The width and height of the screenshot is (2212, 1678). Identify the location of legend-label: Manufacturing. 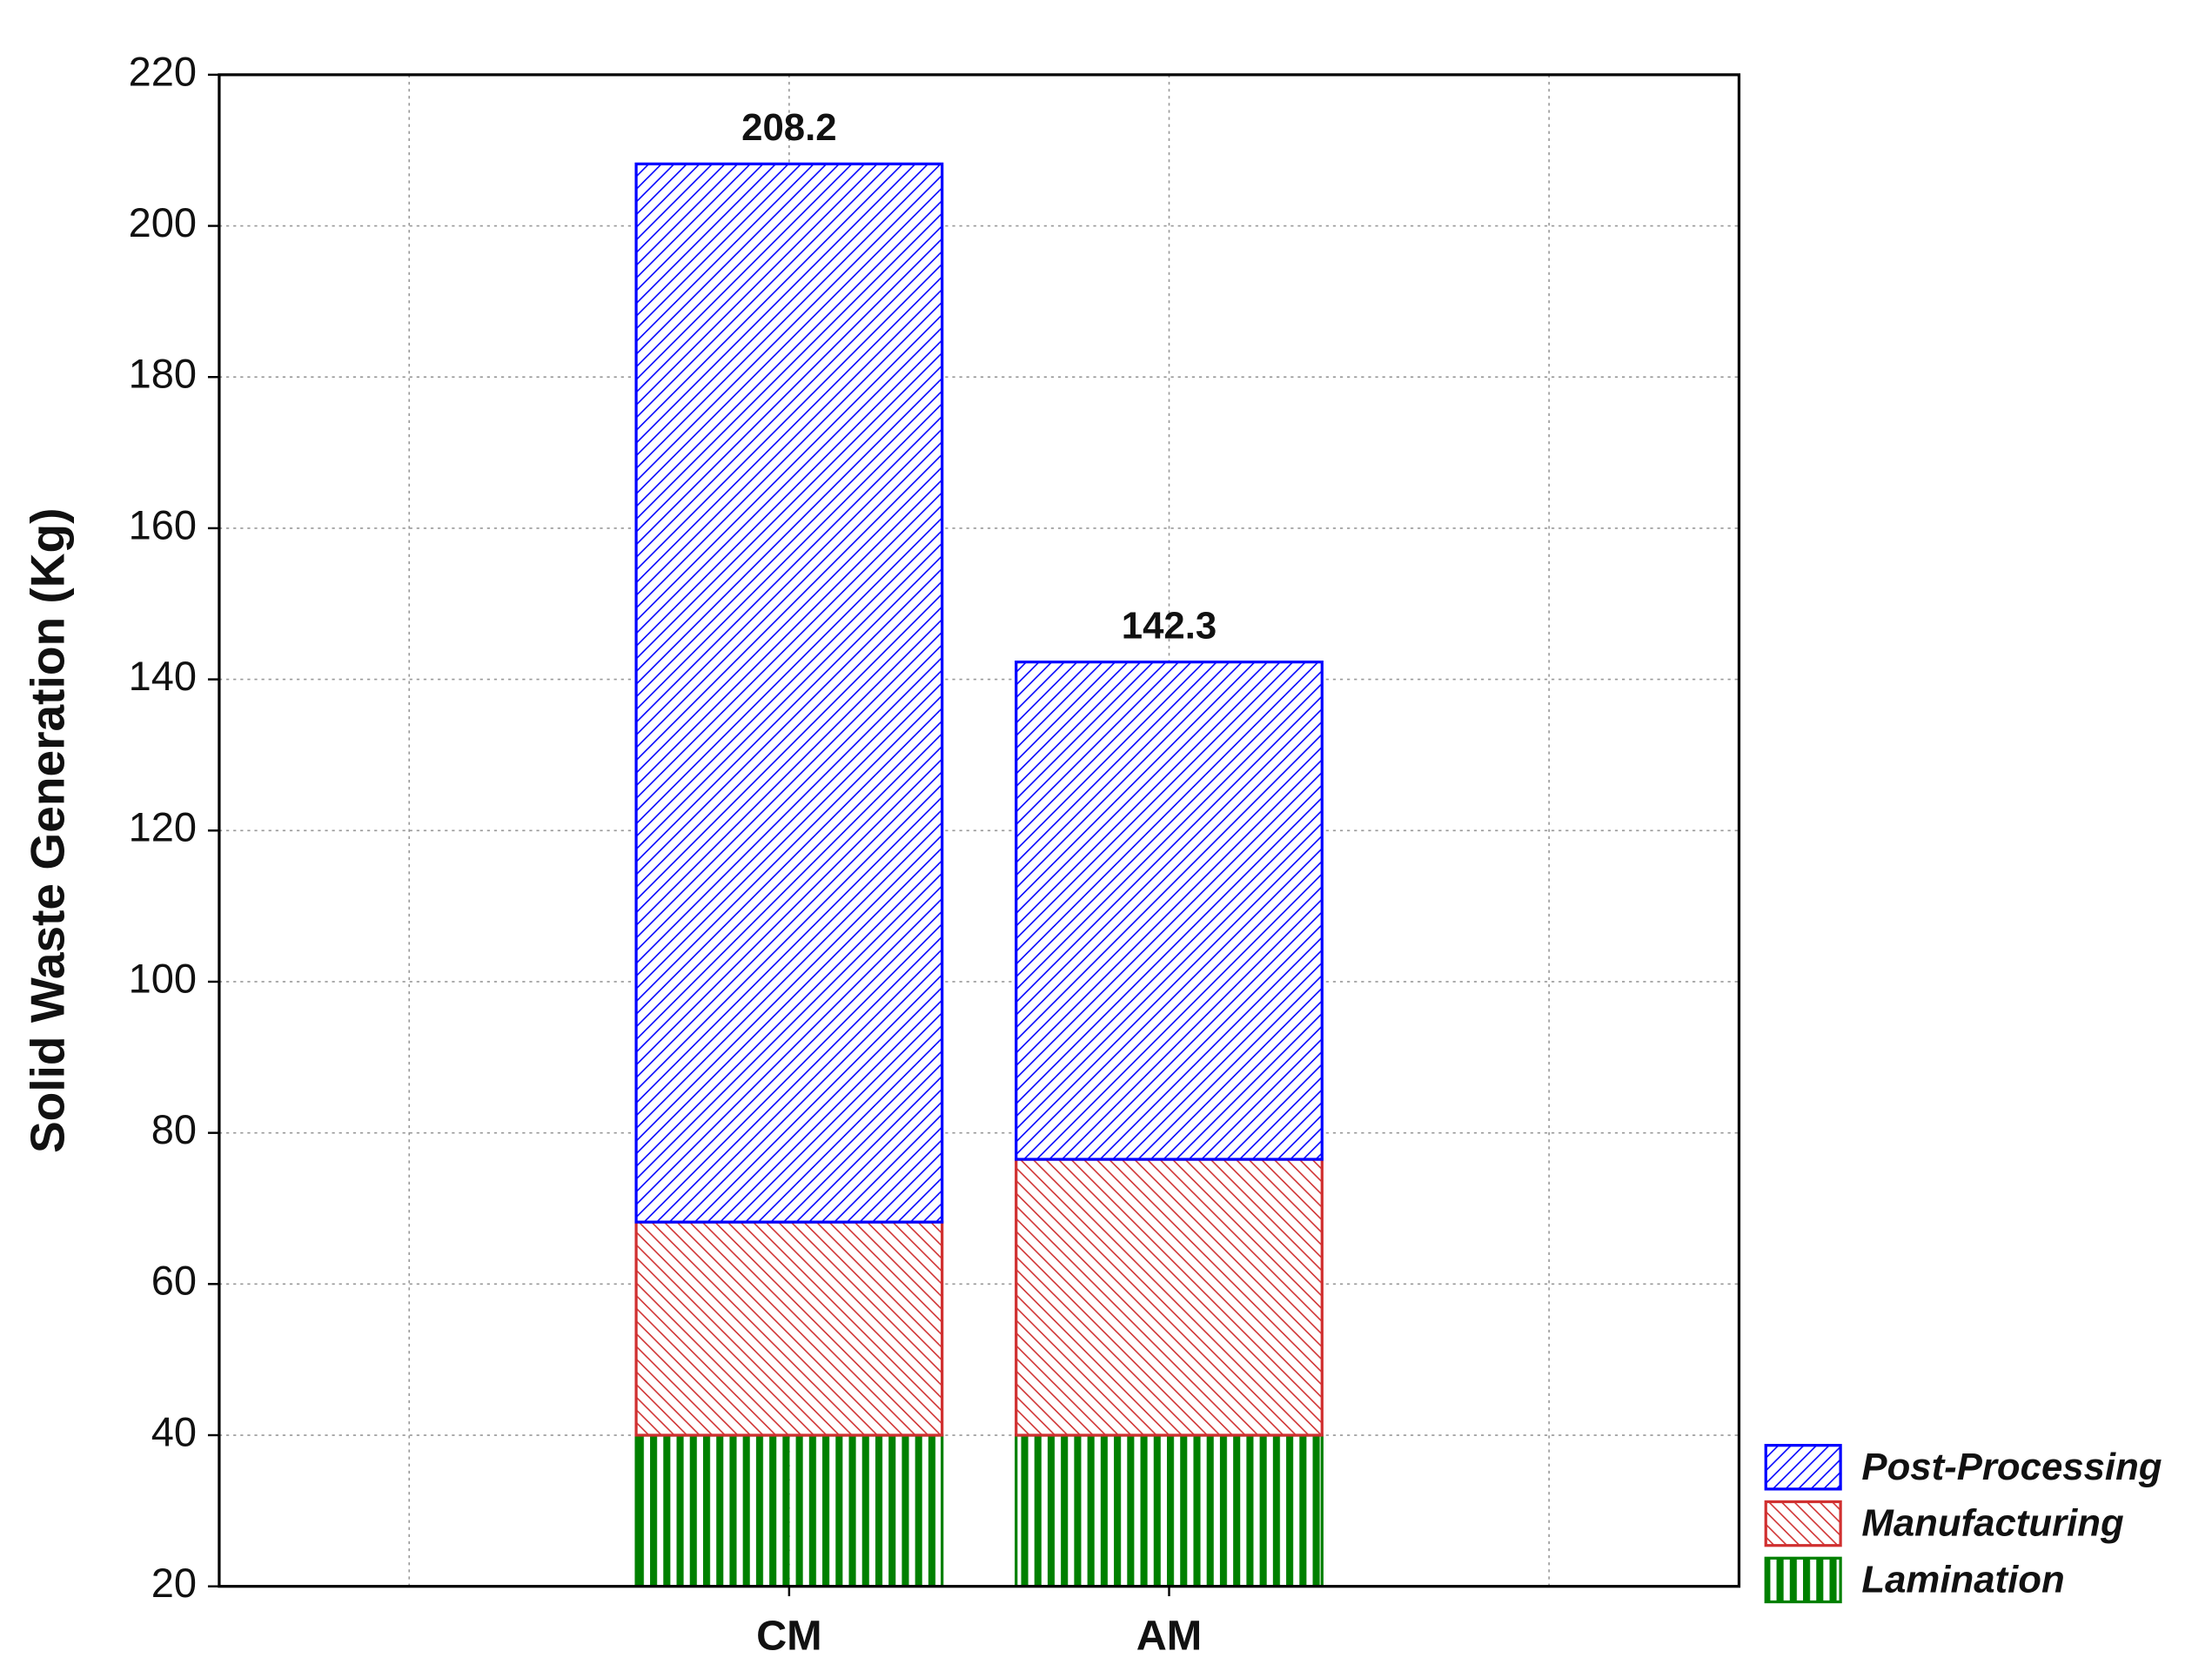
(1992, 1523).